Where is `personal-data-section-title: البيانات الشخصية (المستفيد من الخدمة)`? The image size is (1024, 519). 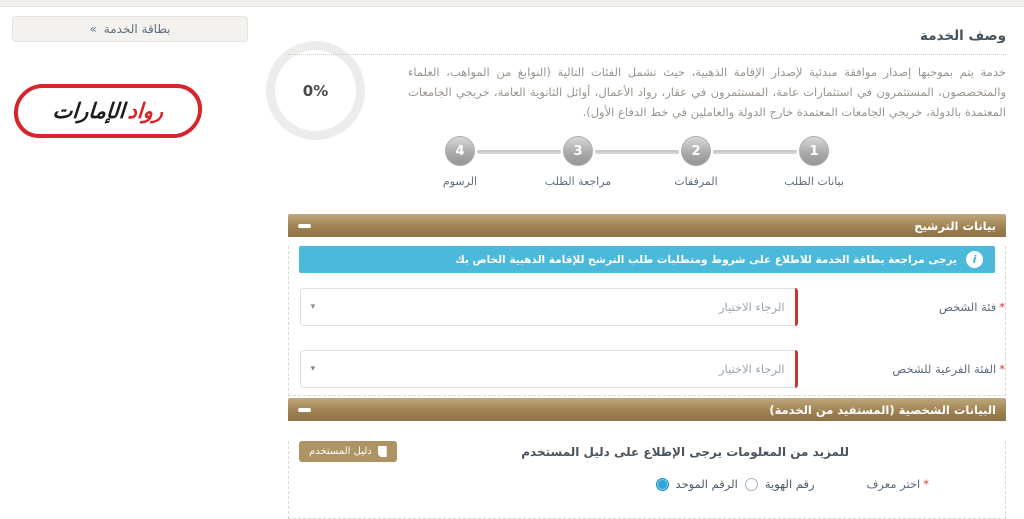
personal-data-section-title: البيانات الشخصية (المستفيد من الخدمة) is located at coordinates (882, 409).